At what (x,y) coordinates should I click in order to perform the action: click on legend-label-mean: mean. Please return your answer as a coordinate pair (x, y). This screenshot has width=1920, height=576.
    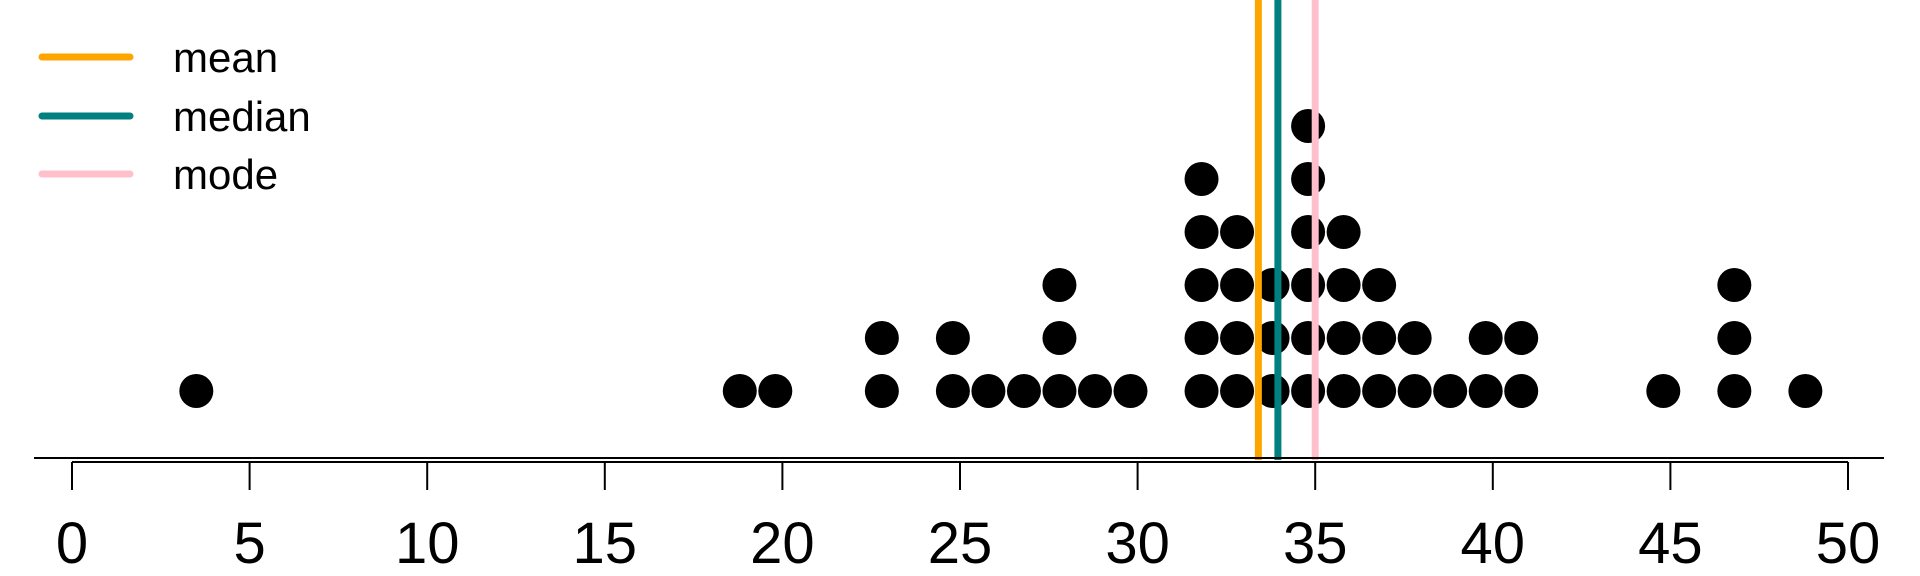
    Looking at the image, I should click on (225, 57).